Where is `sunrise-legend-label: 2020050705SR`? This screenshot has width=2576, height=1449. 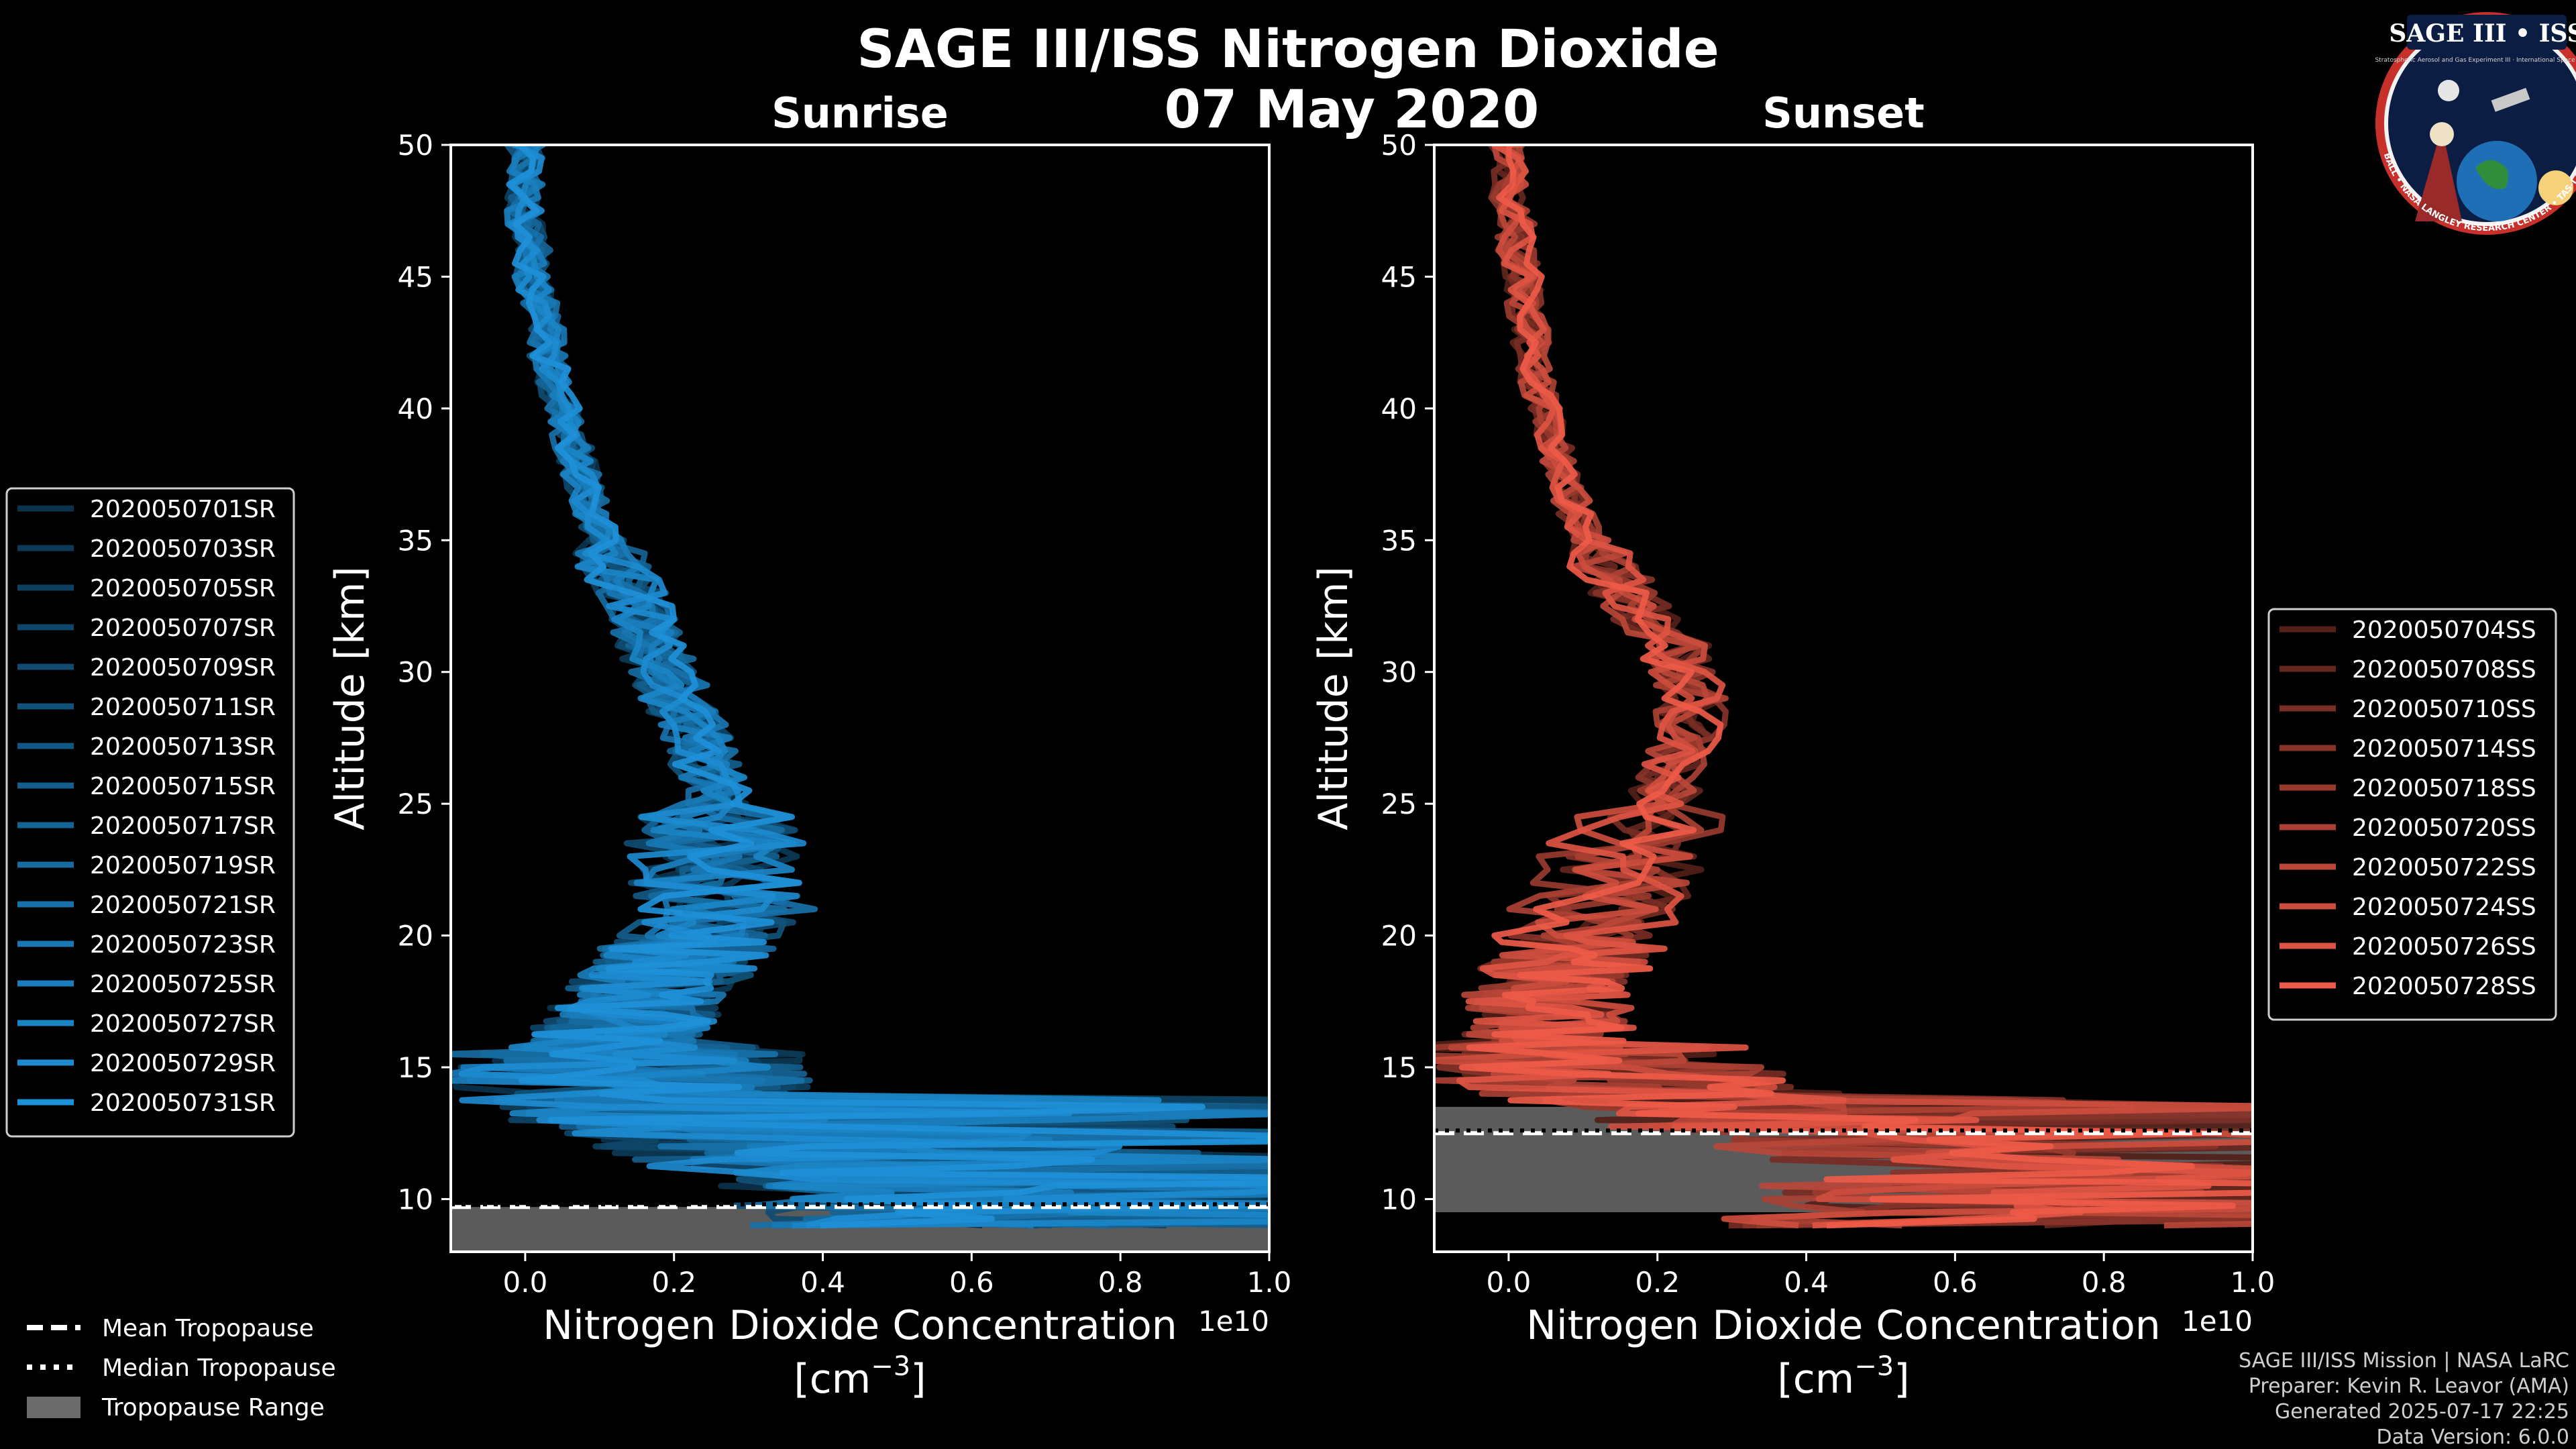
sunrise-legend-label: 2020050705SR is located at coordinates (183, 588).